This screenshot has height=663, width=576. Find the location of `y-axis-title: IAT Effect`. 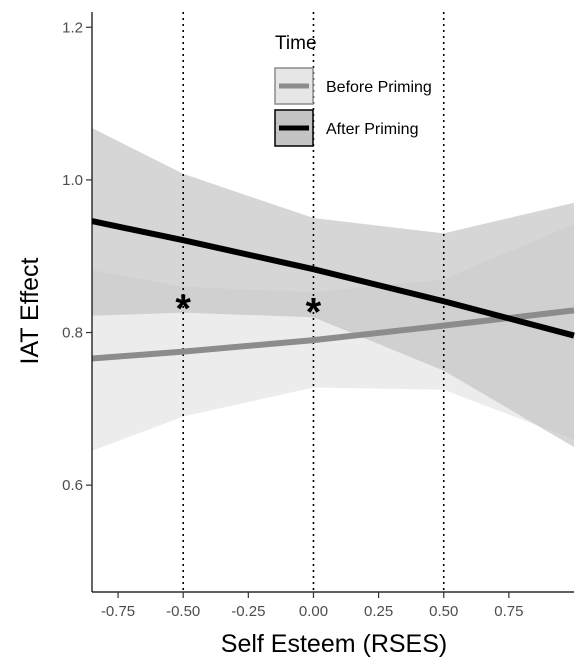

y-axis-title: IAT Effect is located at coordinates (30, 310).